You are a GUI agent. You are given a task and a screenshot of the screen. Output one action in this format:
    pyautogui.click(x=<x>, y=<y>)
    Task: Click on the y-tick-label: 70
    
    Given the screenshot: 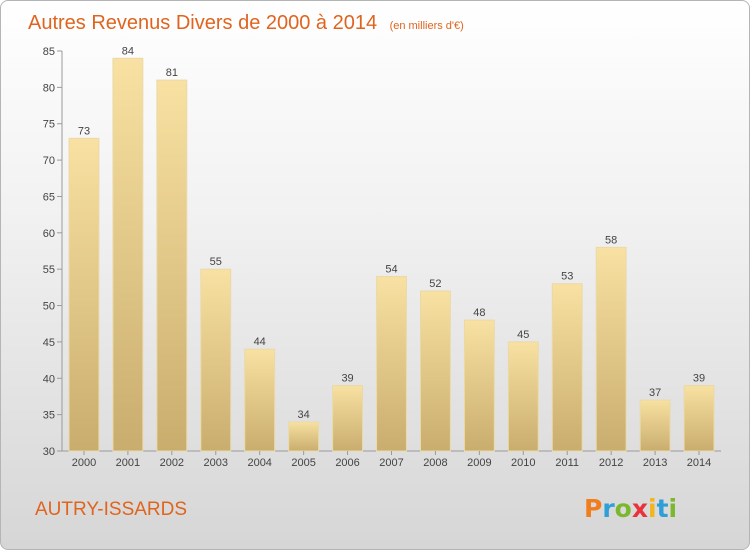 What is the action you would take?
    pyautogui.click(x=49, y=161)
    